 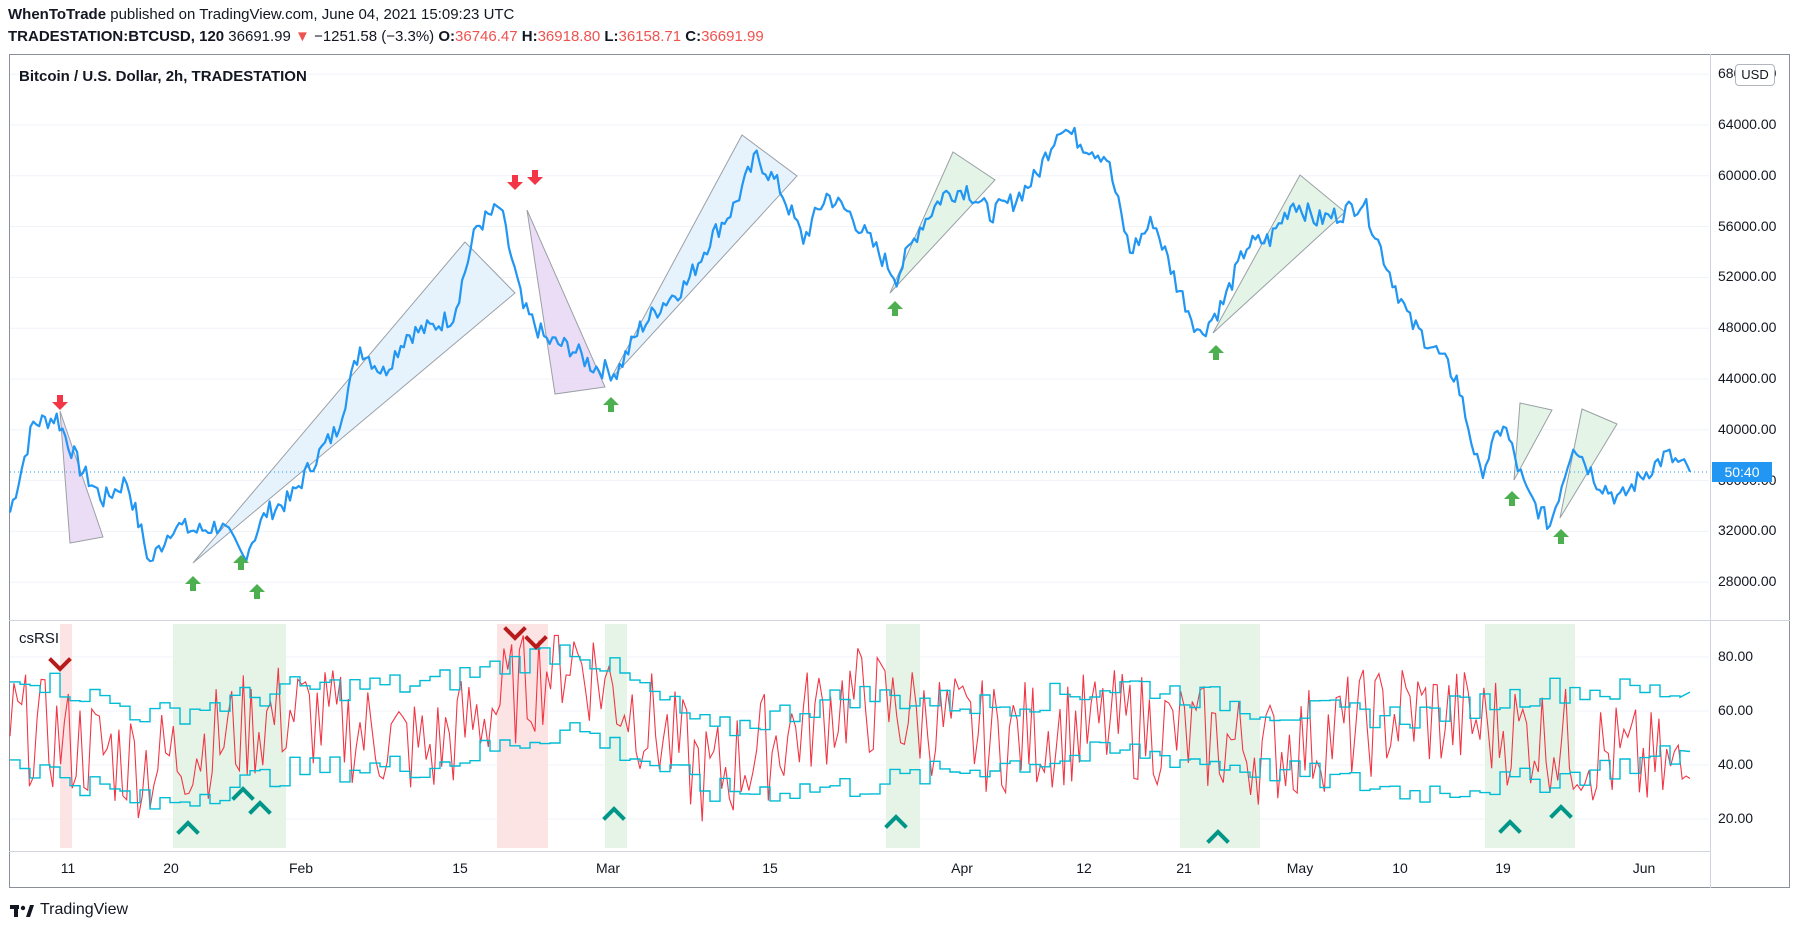 I want to click on close-label: C:, so click(x=693, y=36).